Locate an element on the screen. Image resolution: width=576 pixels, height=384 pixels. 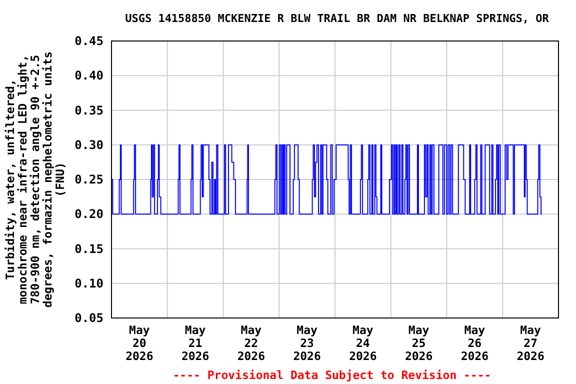
x-tick-label: May 22 2026 is located at coordinates (251, 343).